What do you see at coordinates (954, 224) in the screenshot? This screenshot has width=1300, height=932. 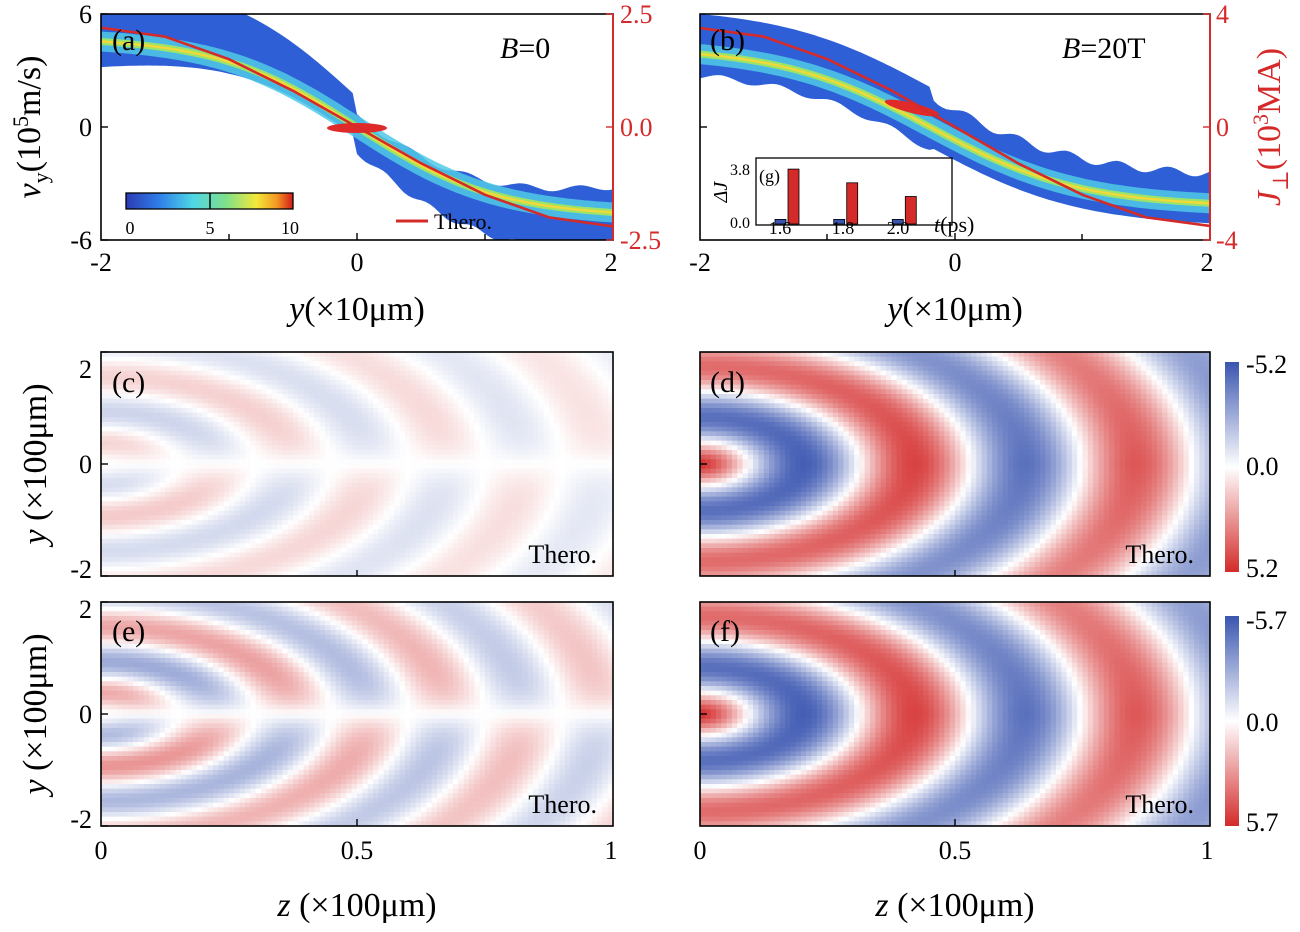 I see `panel-g-xlabel: t(ps)` at bounding box center [954, 224].